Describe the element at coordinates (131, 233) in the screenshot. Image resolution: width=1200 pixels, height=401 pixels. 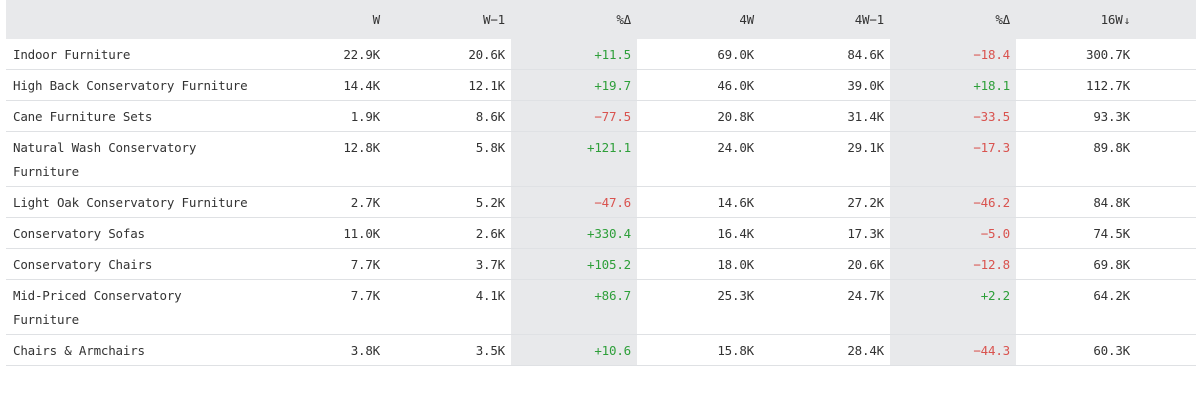
I see `cell-category-name: Conservatory Sofas` at that location.